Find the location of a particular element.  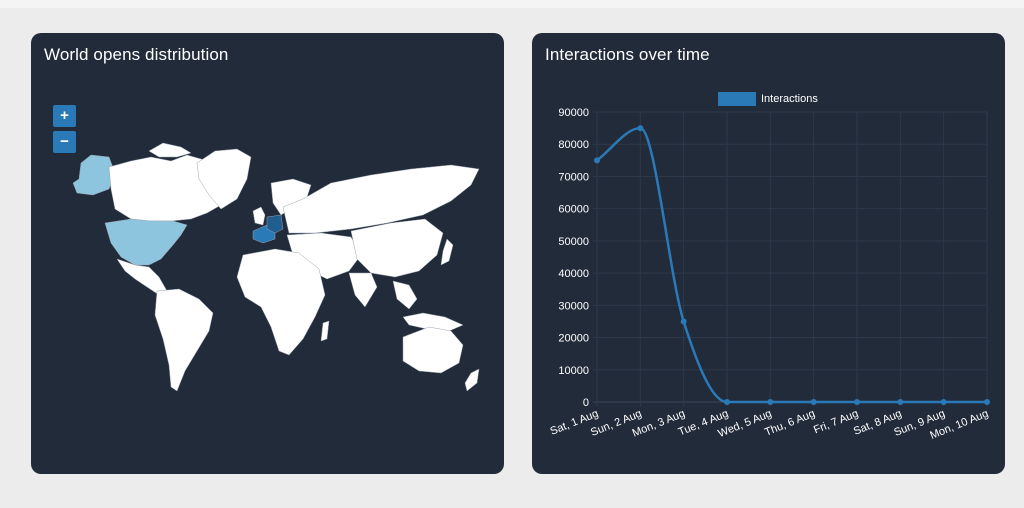

zoom-out-button: − is located at coordinates (64, 142).